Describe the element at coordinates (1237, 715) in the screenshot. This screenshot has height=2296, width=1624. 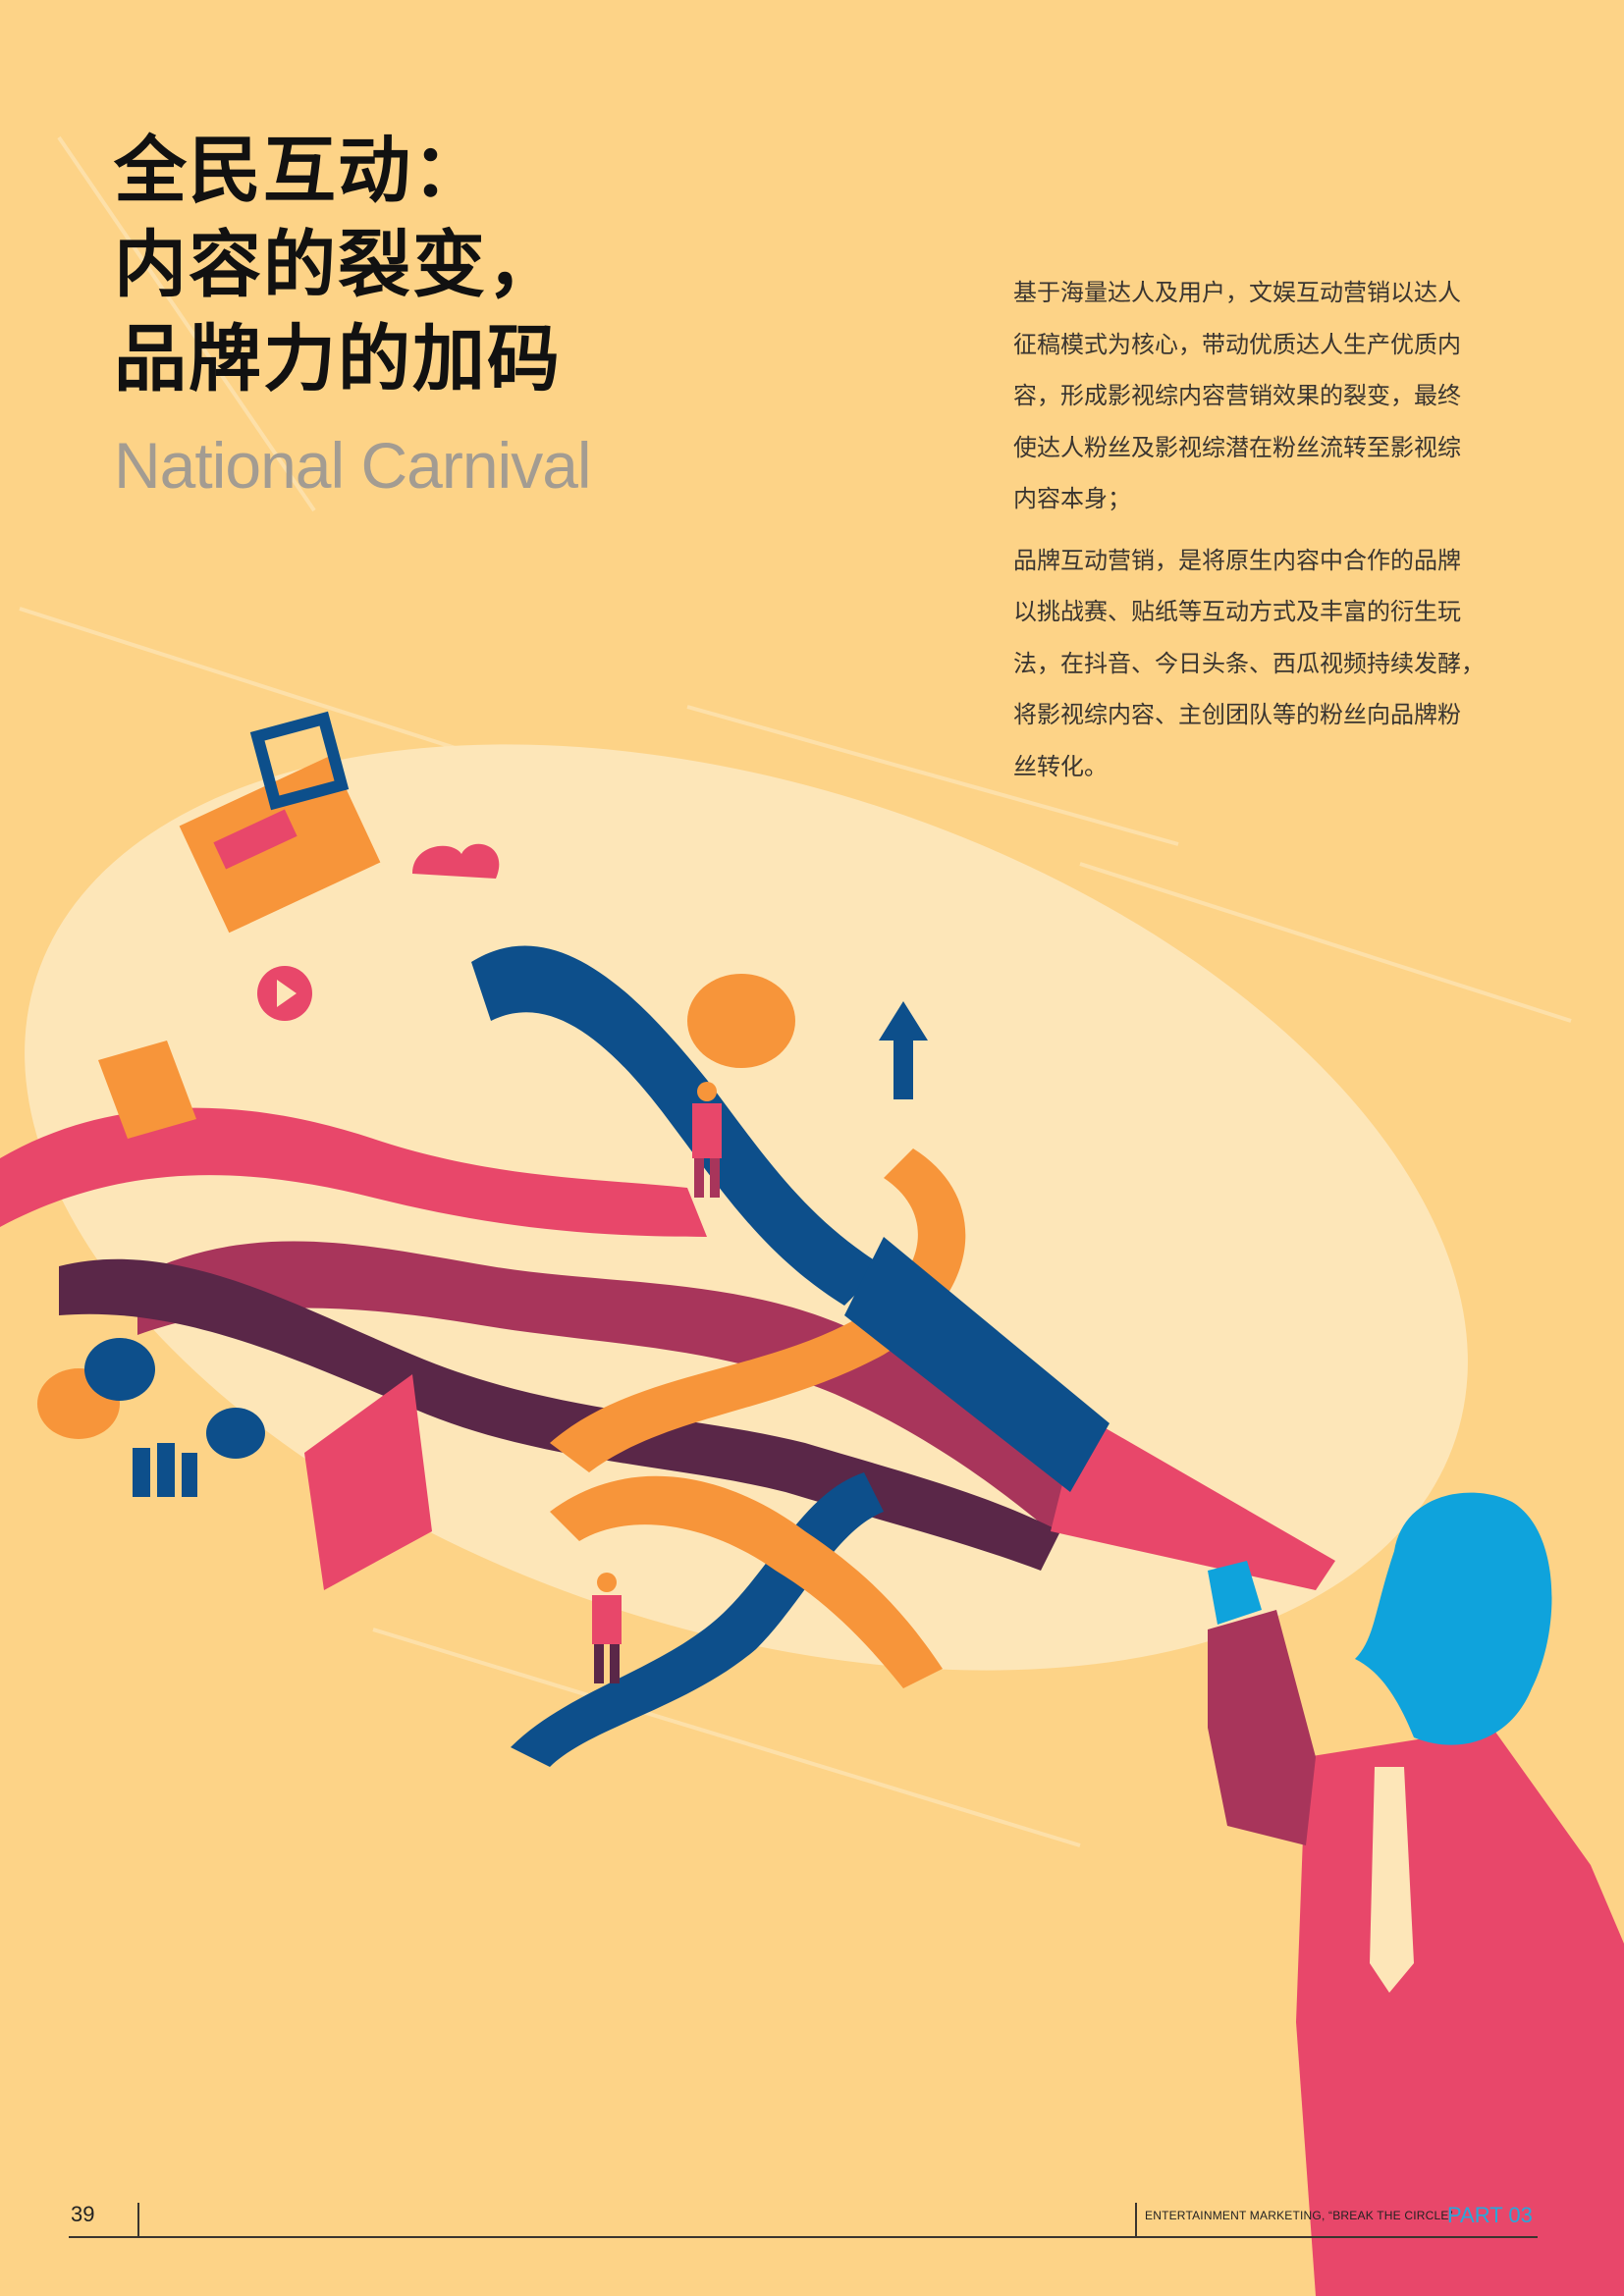
I see `text-line: 将影视综内容、主创团队等的粉丝向品牌粉` at that location.